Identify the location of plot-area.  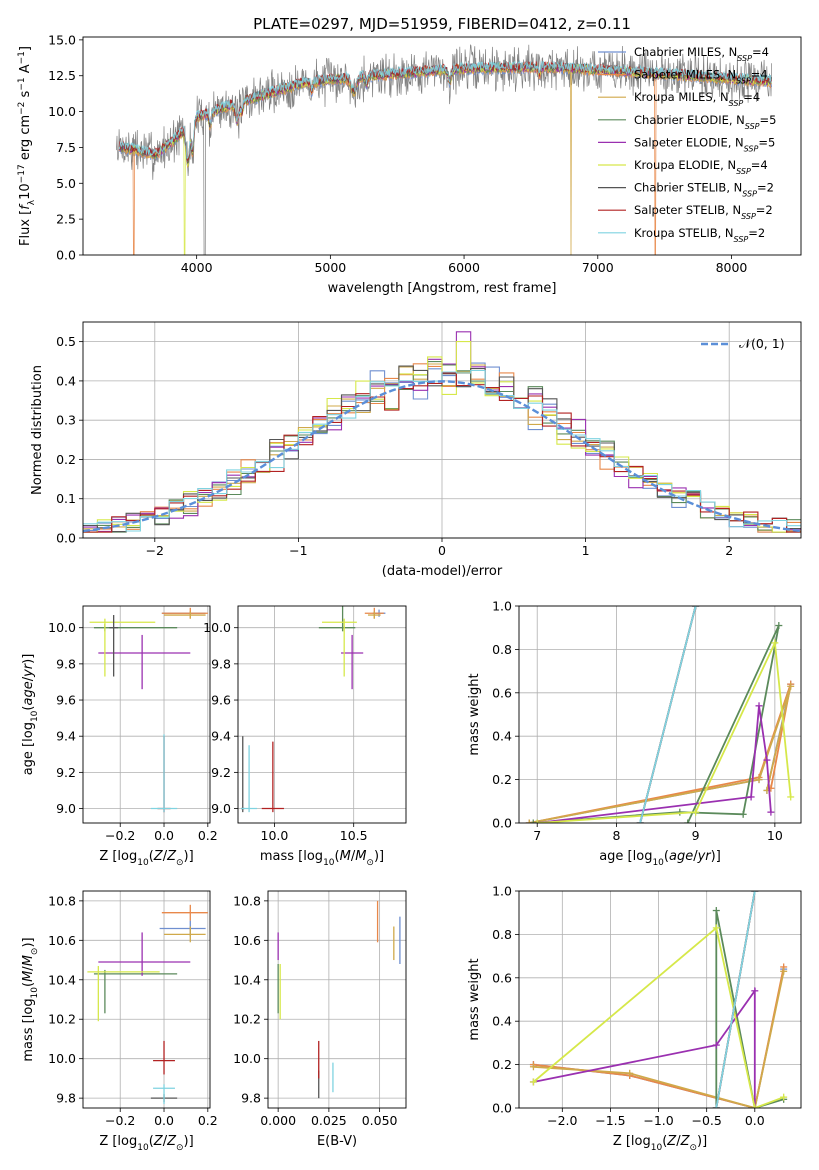
(339, 999).